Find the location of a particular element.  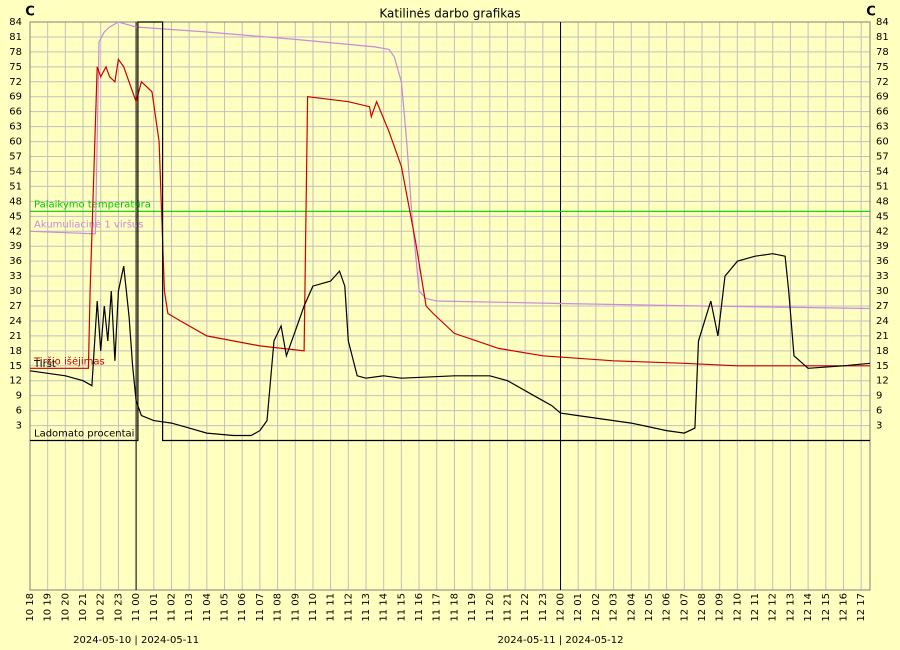

series-label: Akumuliacinė 1 viršus is located at coordinates (88, 224).